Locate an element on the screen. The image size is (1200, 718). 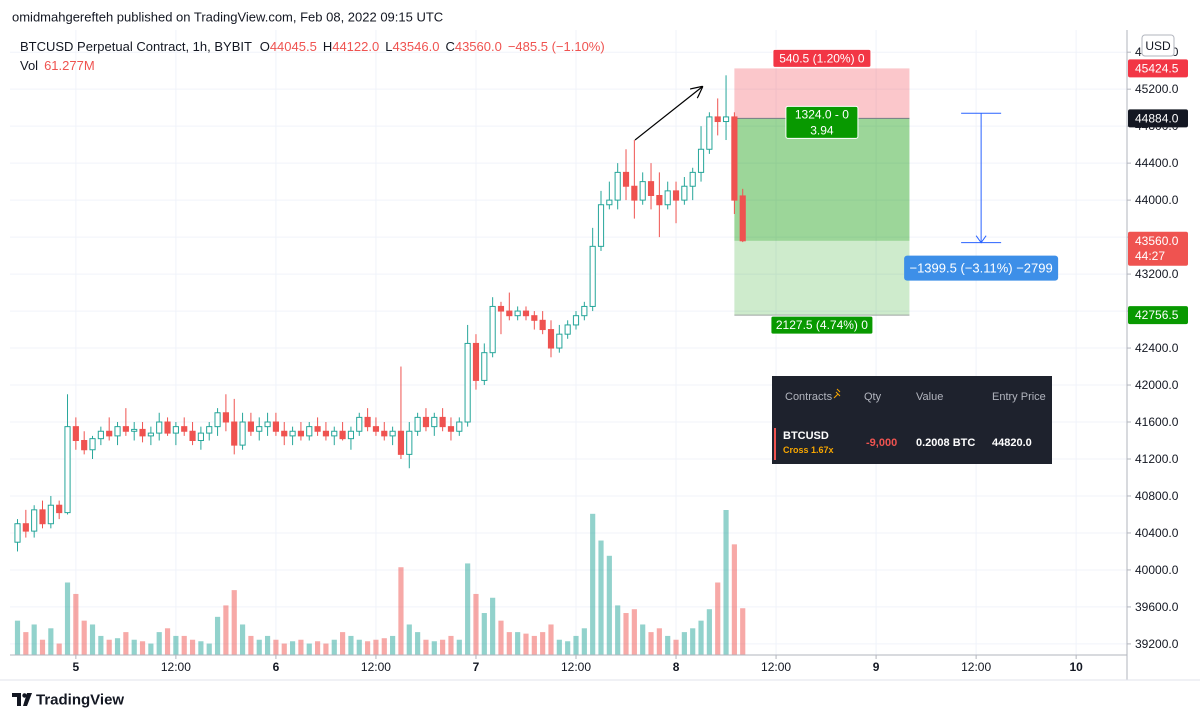
currency-button is located at coordinates (1158, 45).